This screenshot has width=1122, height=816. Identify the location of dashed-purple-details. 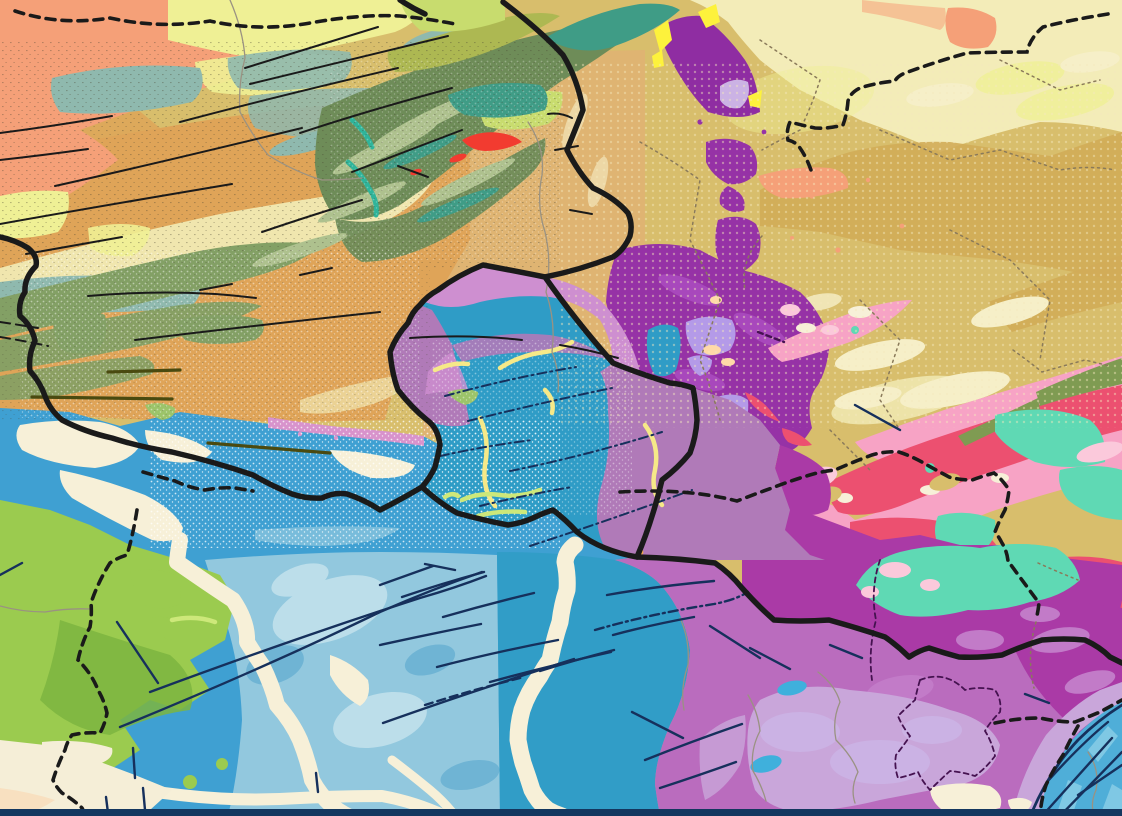
(879, 561).